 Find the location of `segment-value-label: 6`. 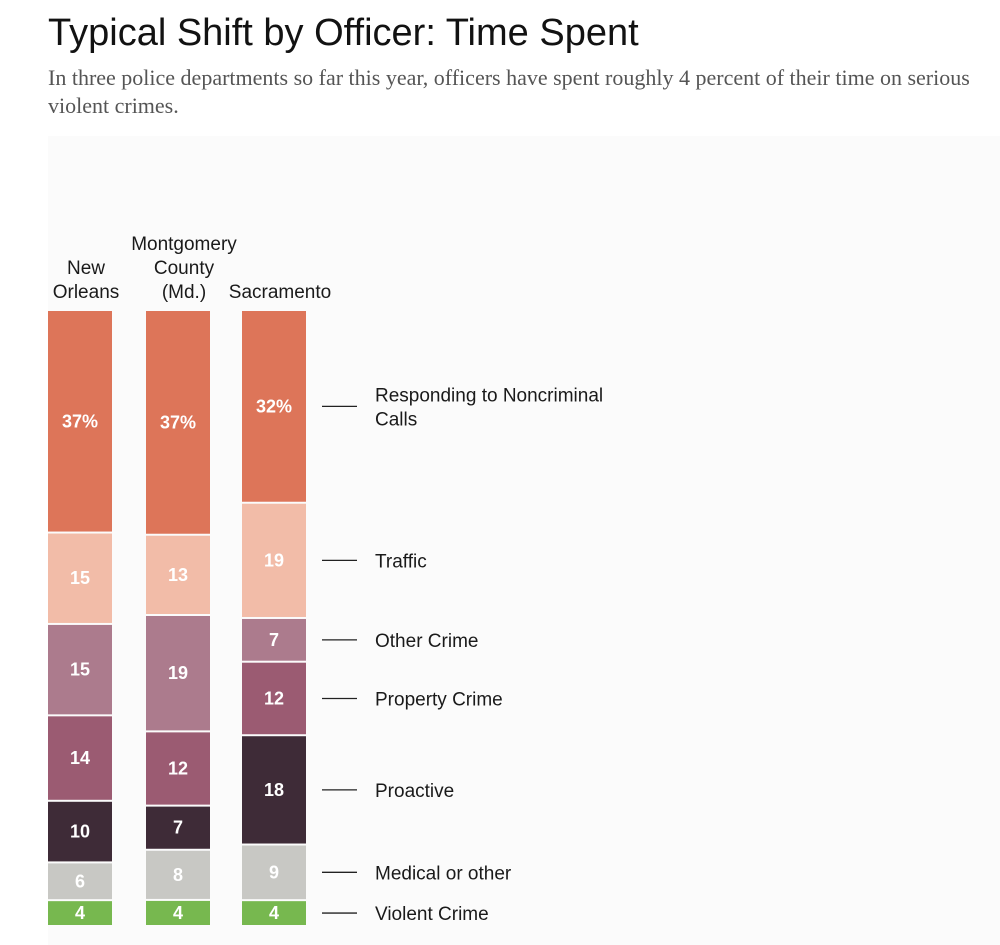

segment-value-label: 6 is located at coordinates (80, 881).